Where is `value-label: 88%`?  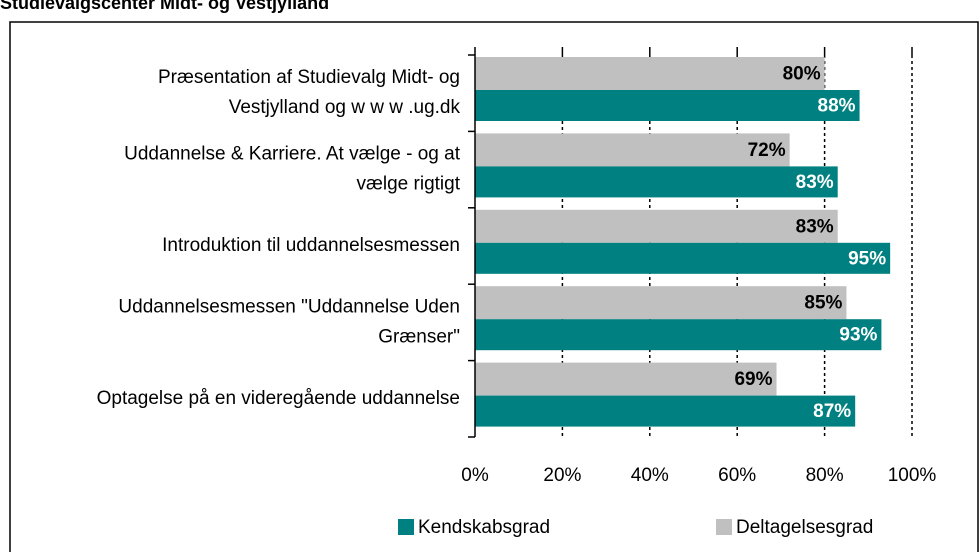 value-label: 88% is located at coordinates (837, 106).